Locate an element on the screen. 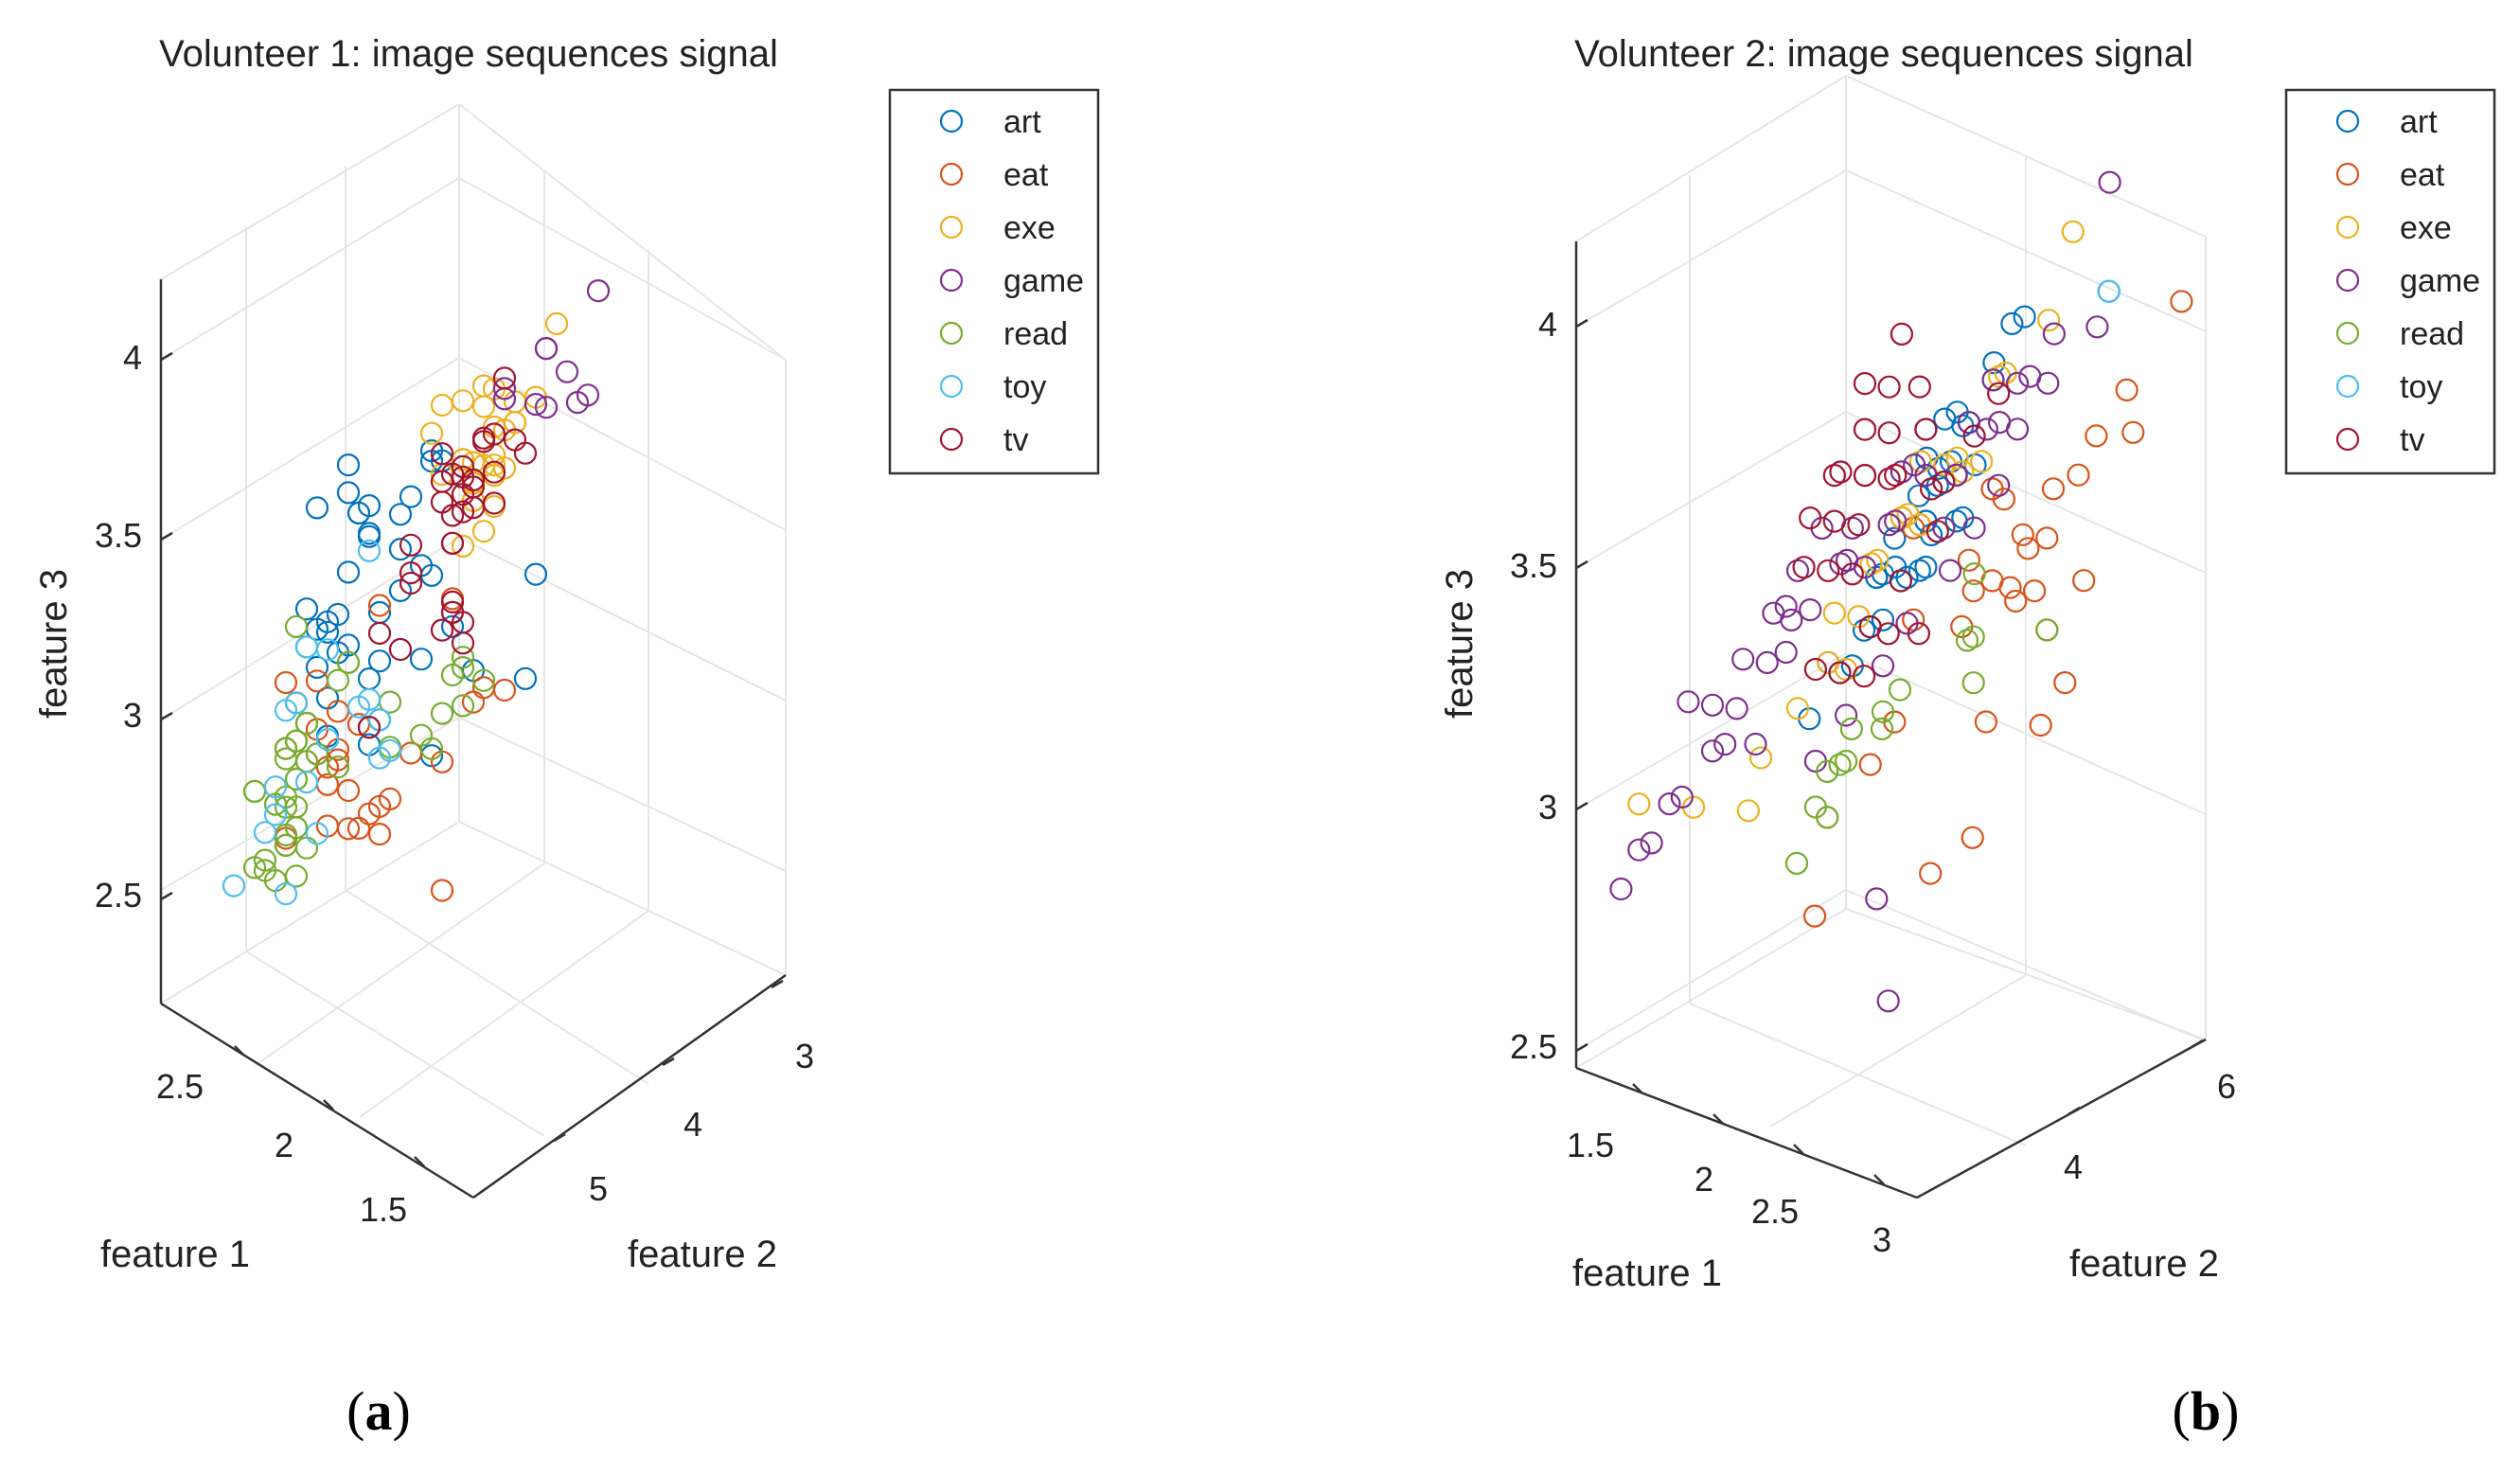  panel-a-ztick: 3 is located at coordinates (132, 715).